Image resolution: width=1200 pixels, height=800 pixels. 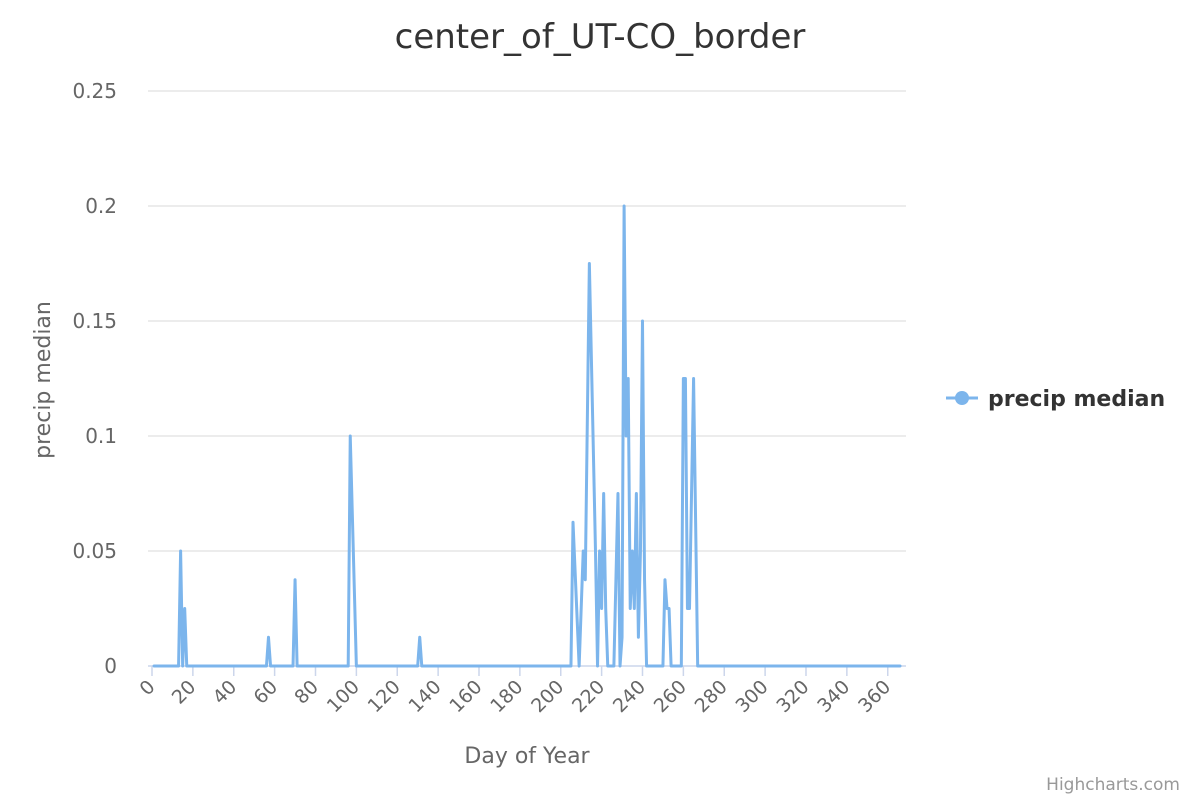 What do you see at coordinates (384, 696) in the screenshot?
I see `x-tick-label: 120` at bounding box center [384, 696].